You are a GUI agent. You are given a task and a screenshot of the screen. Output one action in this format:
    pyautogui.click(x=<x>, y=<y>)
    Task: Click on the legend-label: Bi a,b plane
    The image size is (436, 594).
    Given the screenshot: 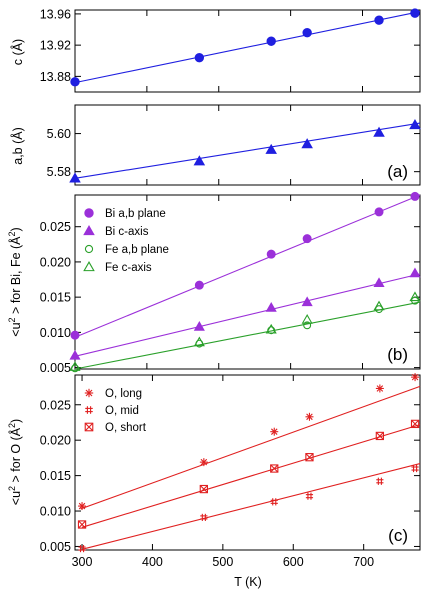 What is the action you would take?
    pyautogui.click(x=135, y=214)
    